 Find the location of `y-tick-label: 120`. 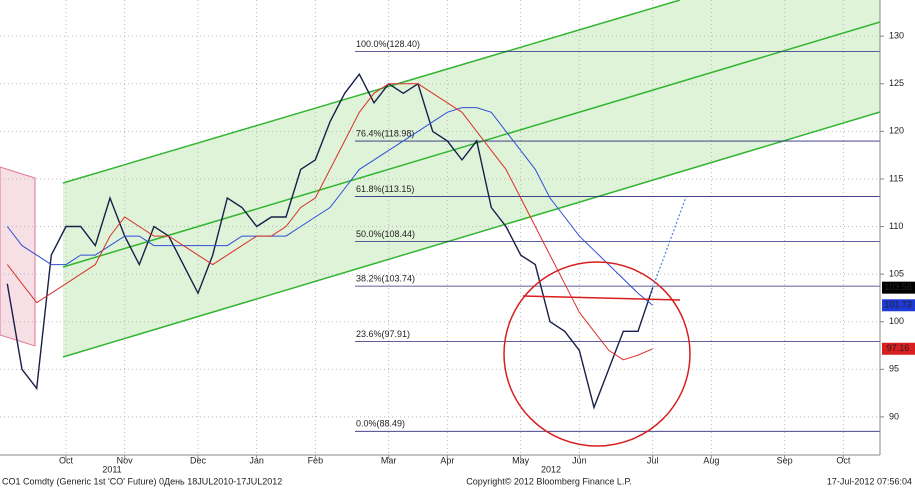

y-tick-label: 120 is located at coordinates (896, 131).